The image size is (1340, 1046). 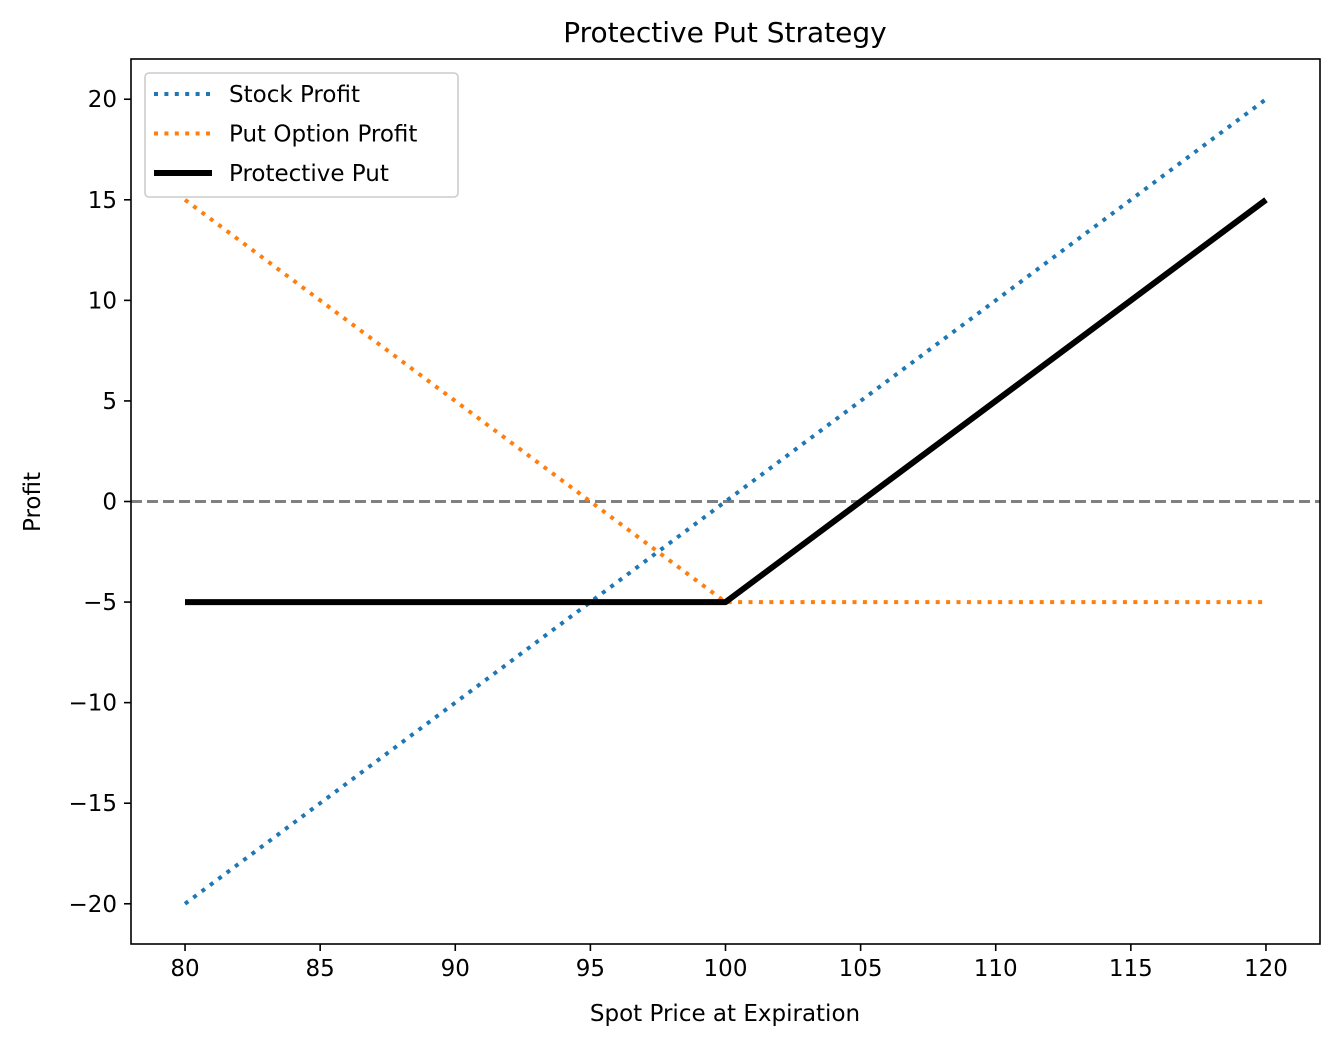 I want to click on y-tick-label: 0, so click(x=109, y=503).